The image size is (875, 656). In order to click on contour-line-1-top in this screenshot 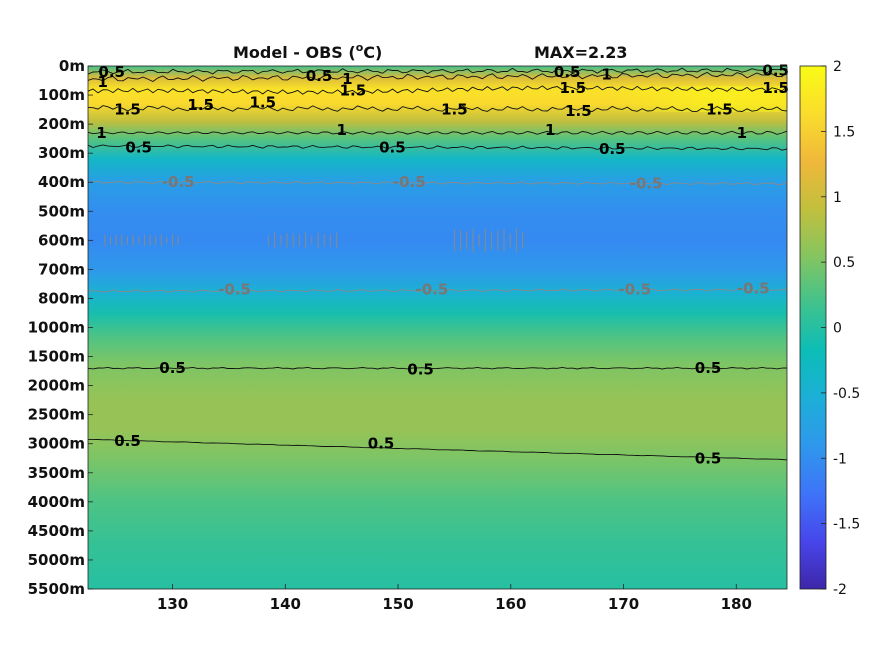, I will do `click(437, 77)`.